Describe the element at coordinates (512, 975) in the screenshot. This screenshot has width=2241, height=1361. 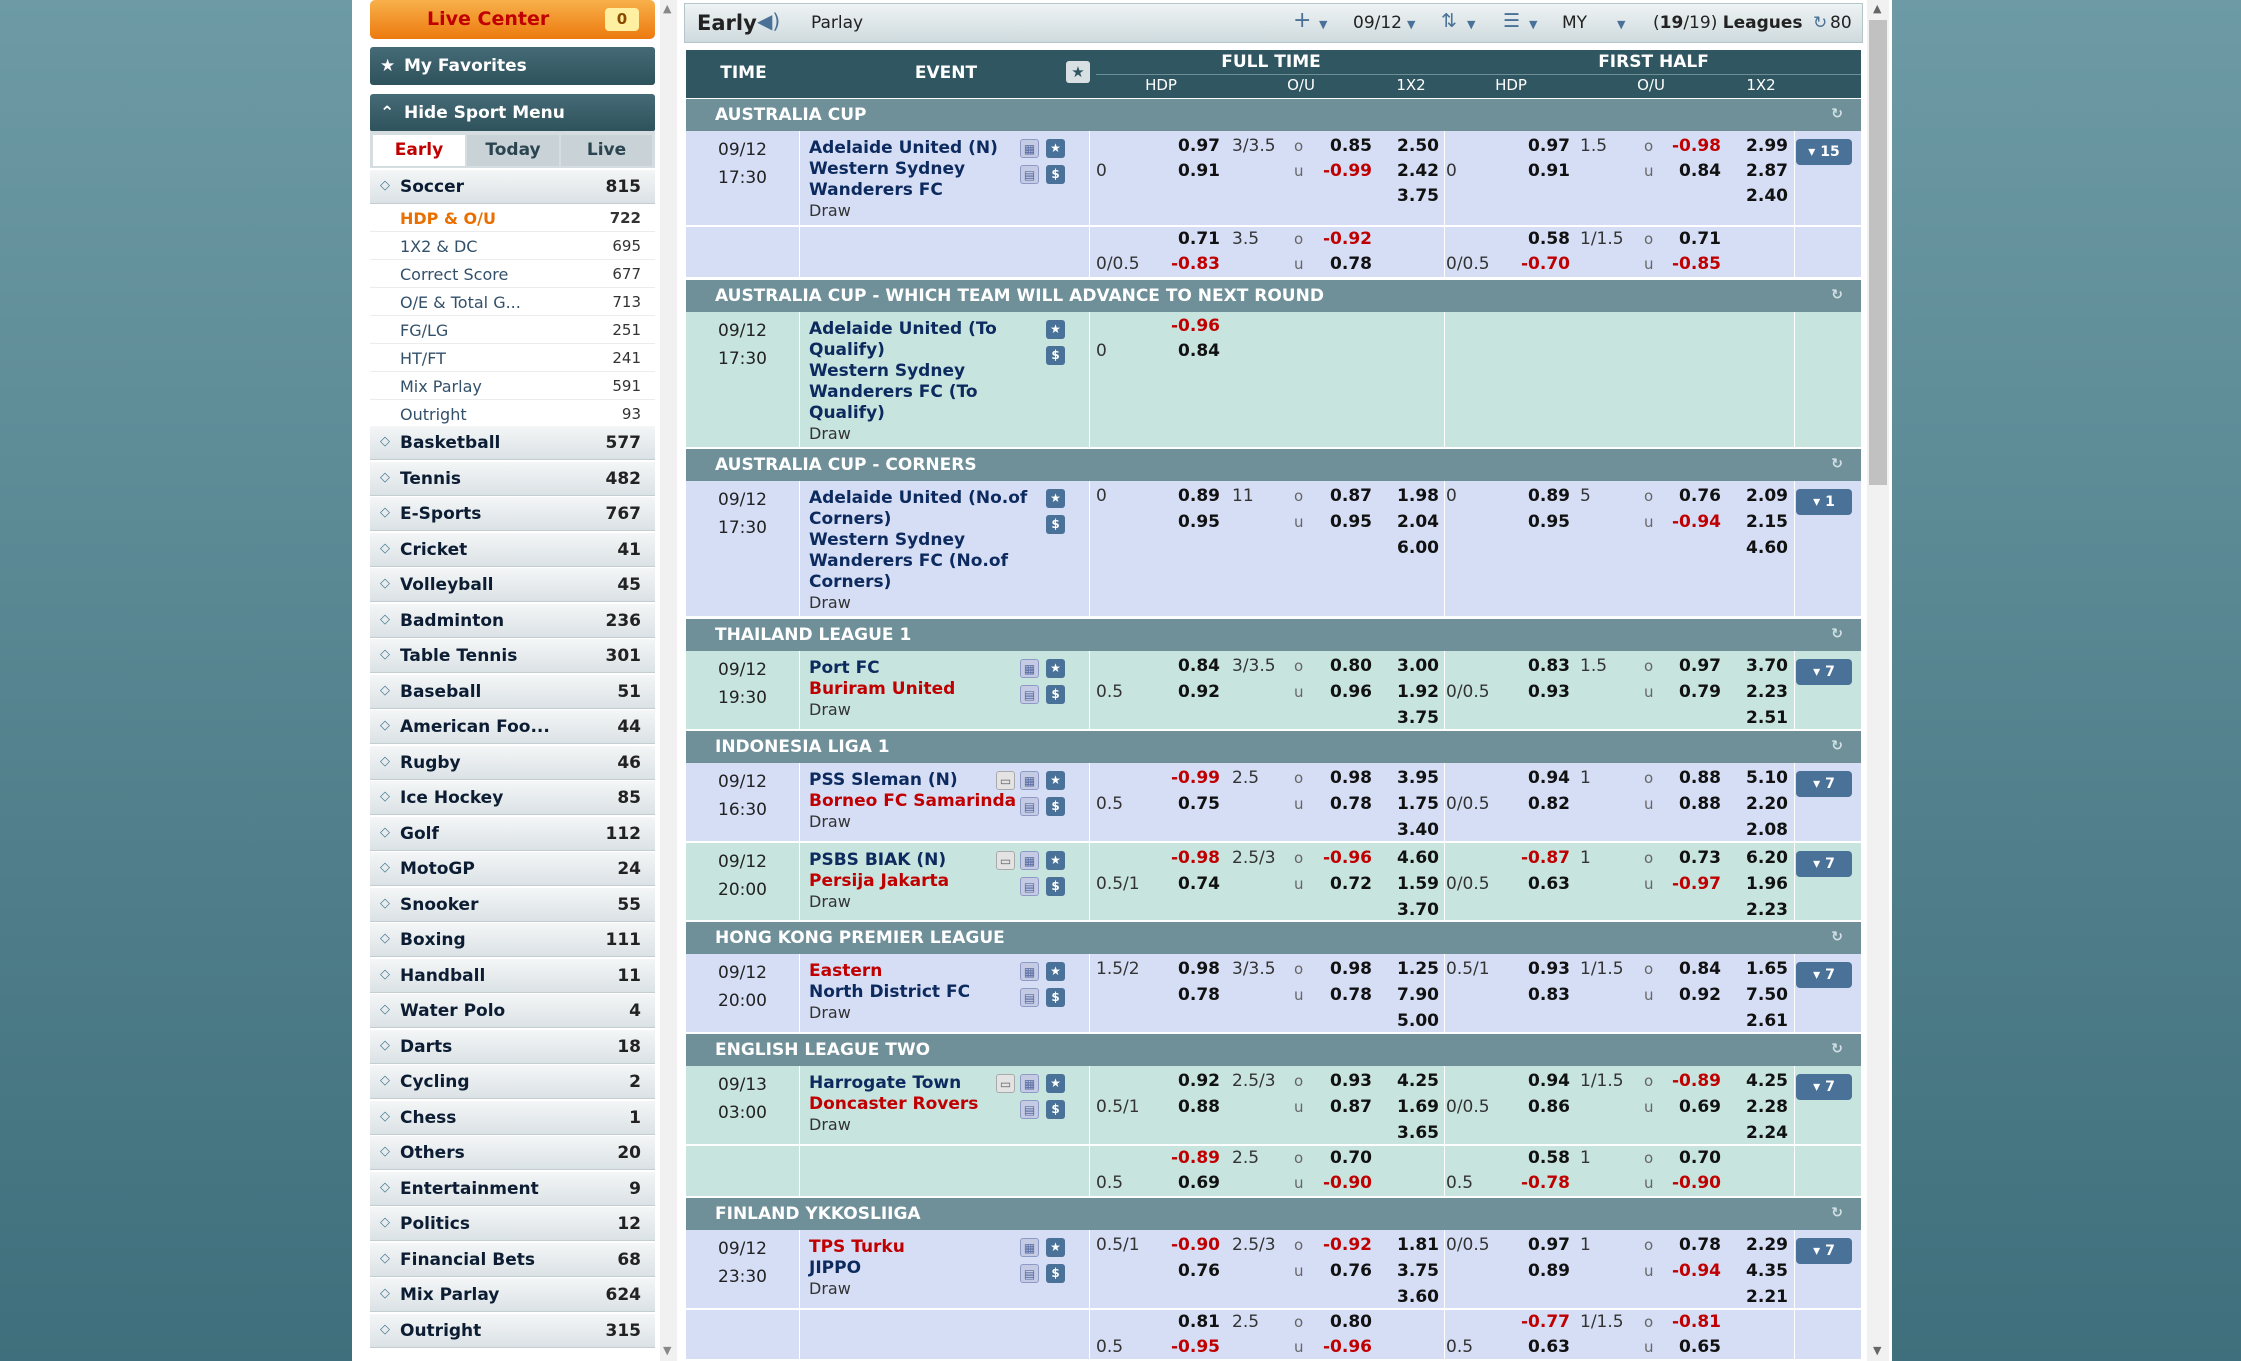
I see `sport-item: ◇ Handball 11` at that location.